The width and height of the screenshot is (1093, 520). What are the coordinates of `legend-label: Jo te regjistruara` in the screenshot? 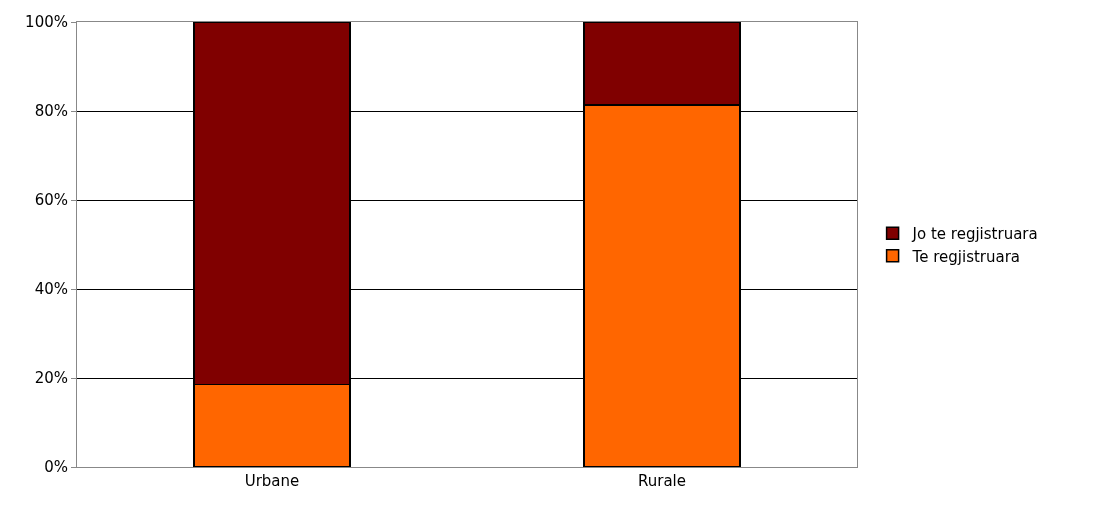 It's located at (974, 234).